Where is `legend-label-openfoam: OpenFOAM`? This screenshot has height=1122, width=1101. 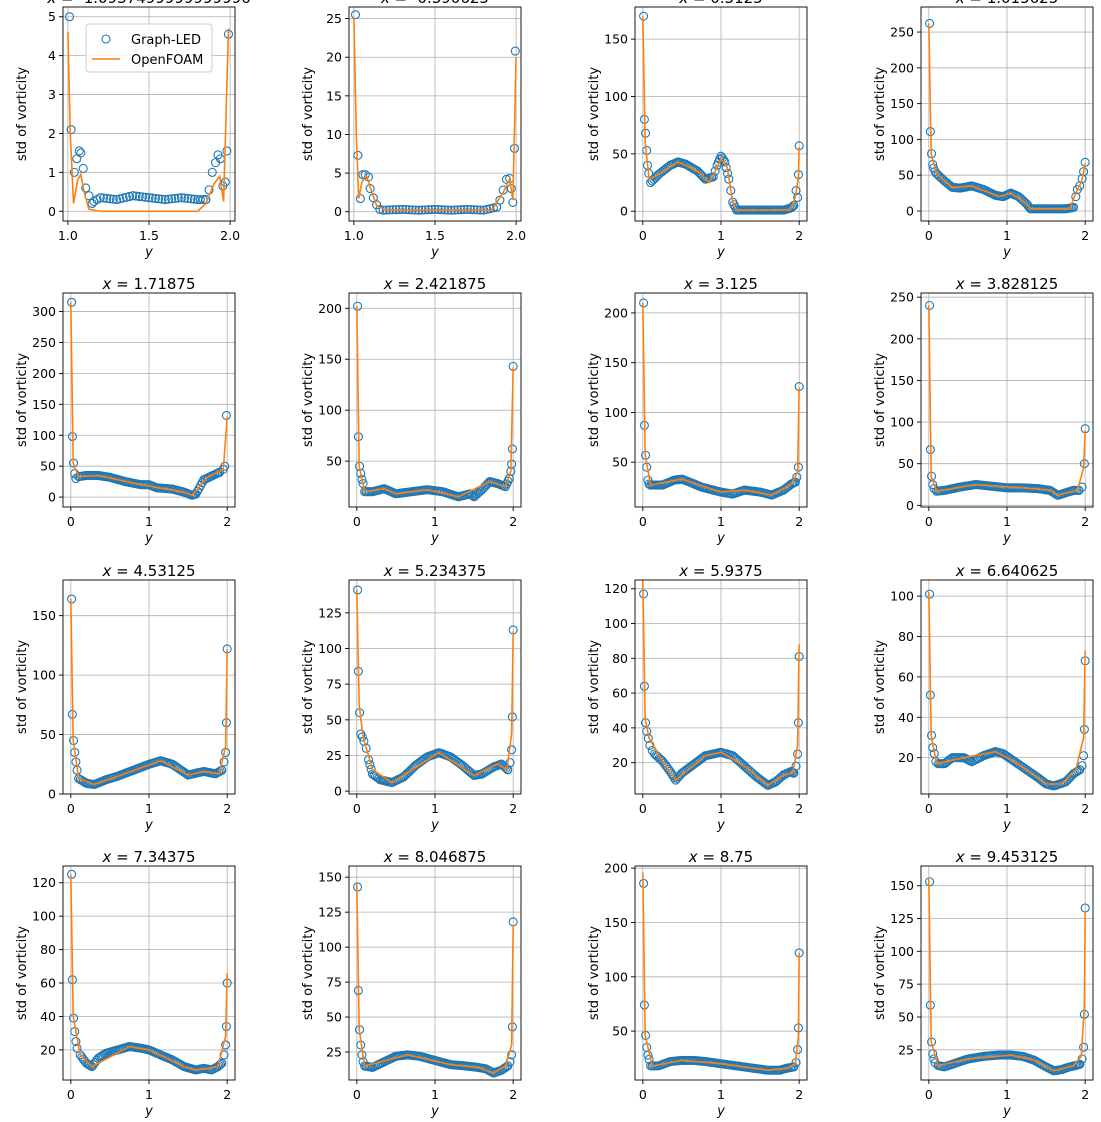 legend-label-openfoam: OpenFOAM is located at coordinates (167, 60).